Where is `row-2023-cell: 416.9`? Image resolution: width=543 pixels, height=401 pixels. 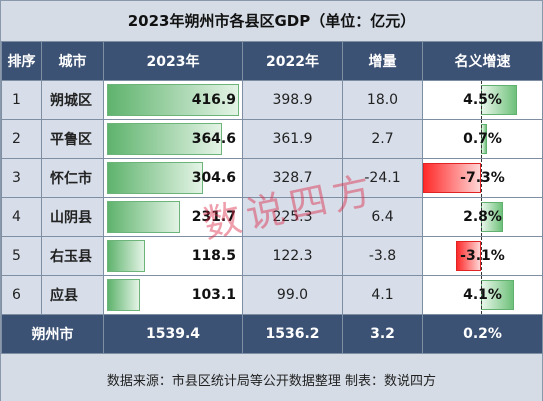 row-2023-cell: 416.9 is located at coordinates (173, 100).